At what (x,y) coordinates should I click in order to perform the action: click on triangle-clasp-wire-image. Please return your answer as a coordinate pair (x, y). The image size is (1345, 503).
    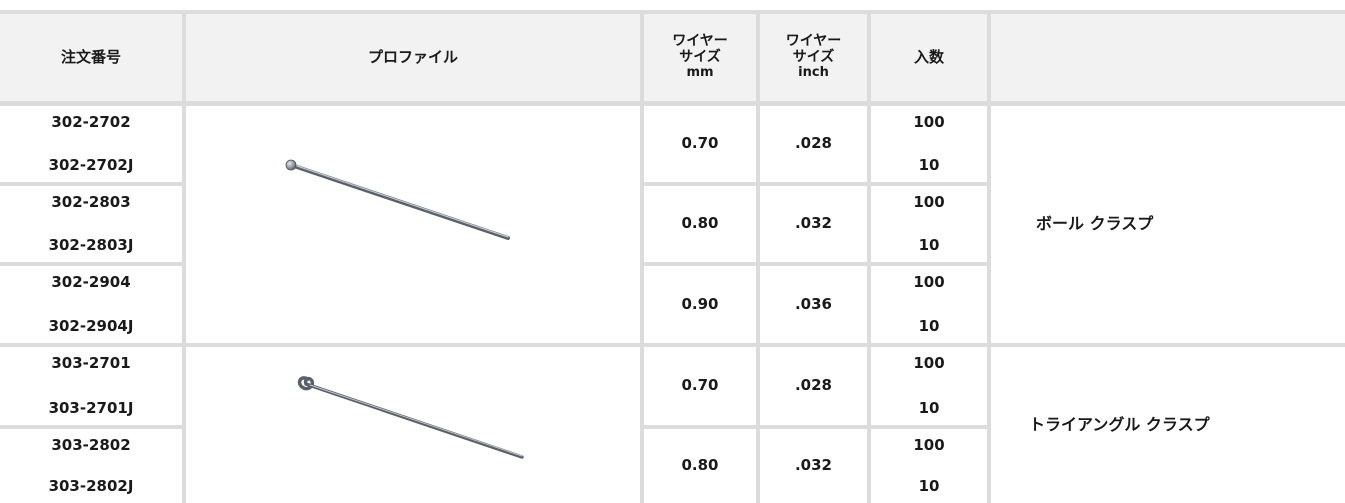
    Looking at the image, I should click on (410, 417).